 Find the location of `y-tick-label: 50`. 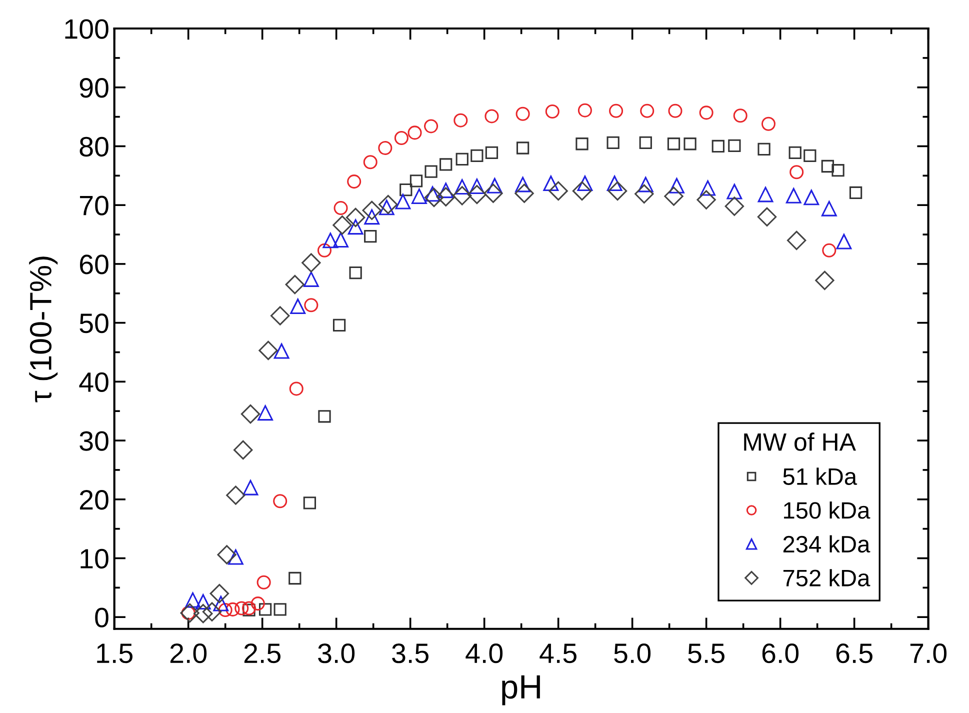

y-tick-label: 50 is located at coordinates (94, 323).